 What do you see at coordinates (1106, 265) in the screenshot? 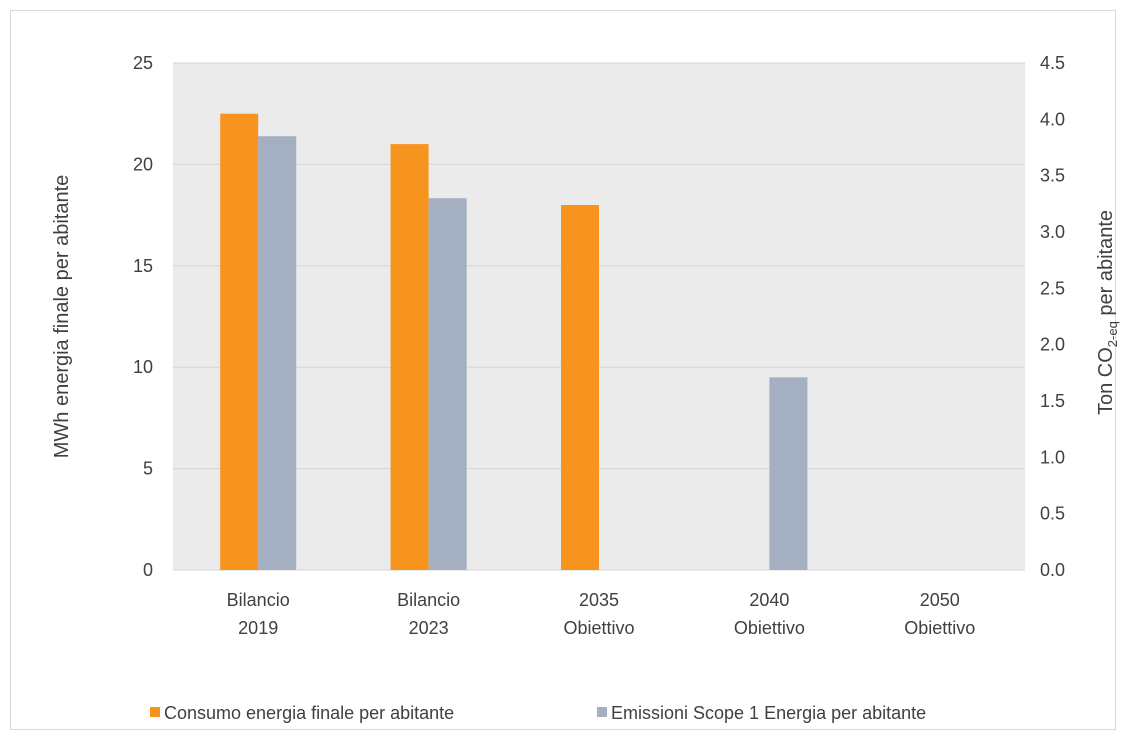
I see `right-axis-title-suffix: per abitante` at bounding box center [1106, 265].